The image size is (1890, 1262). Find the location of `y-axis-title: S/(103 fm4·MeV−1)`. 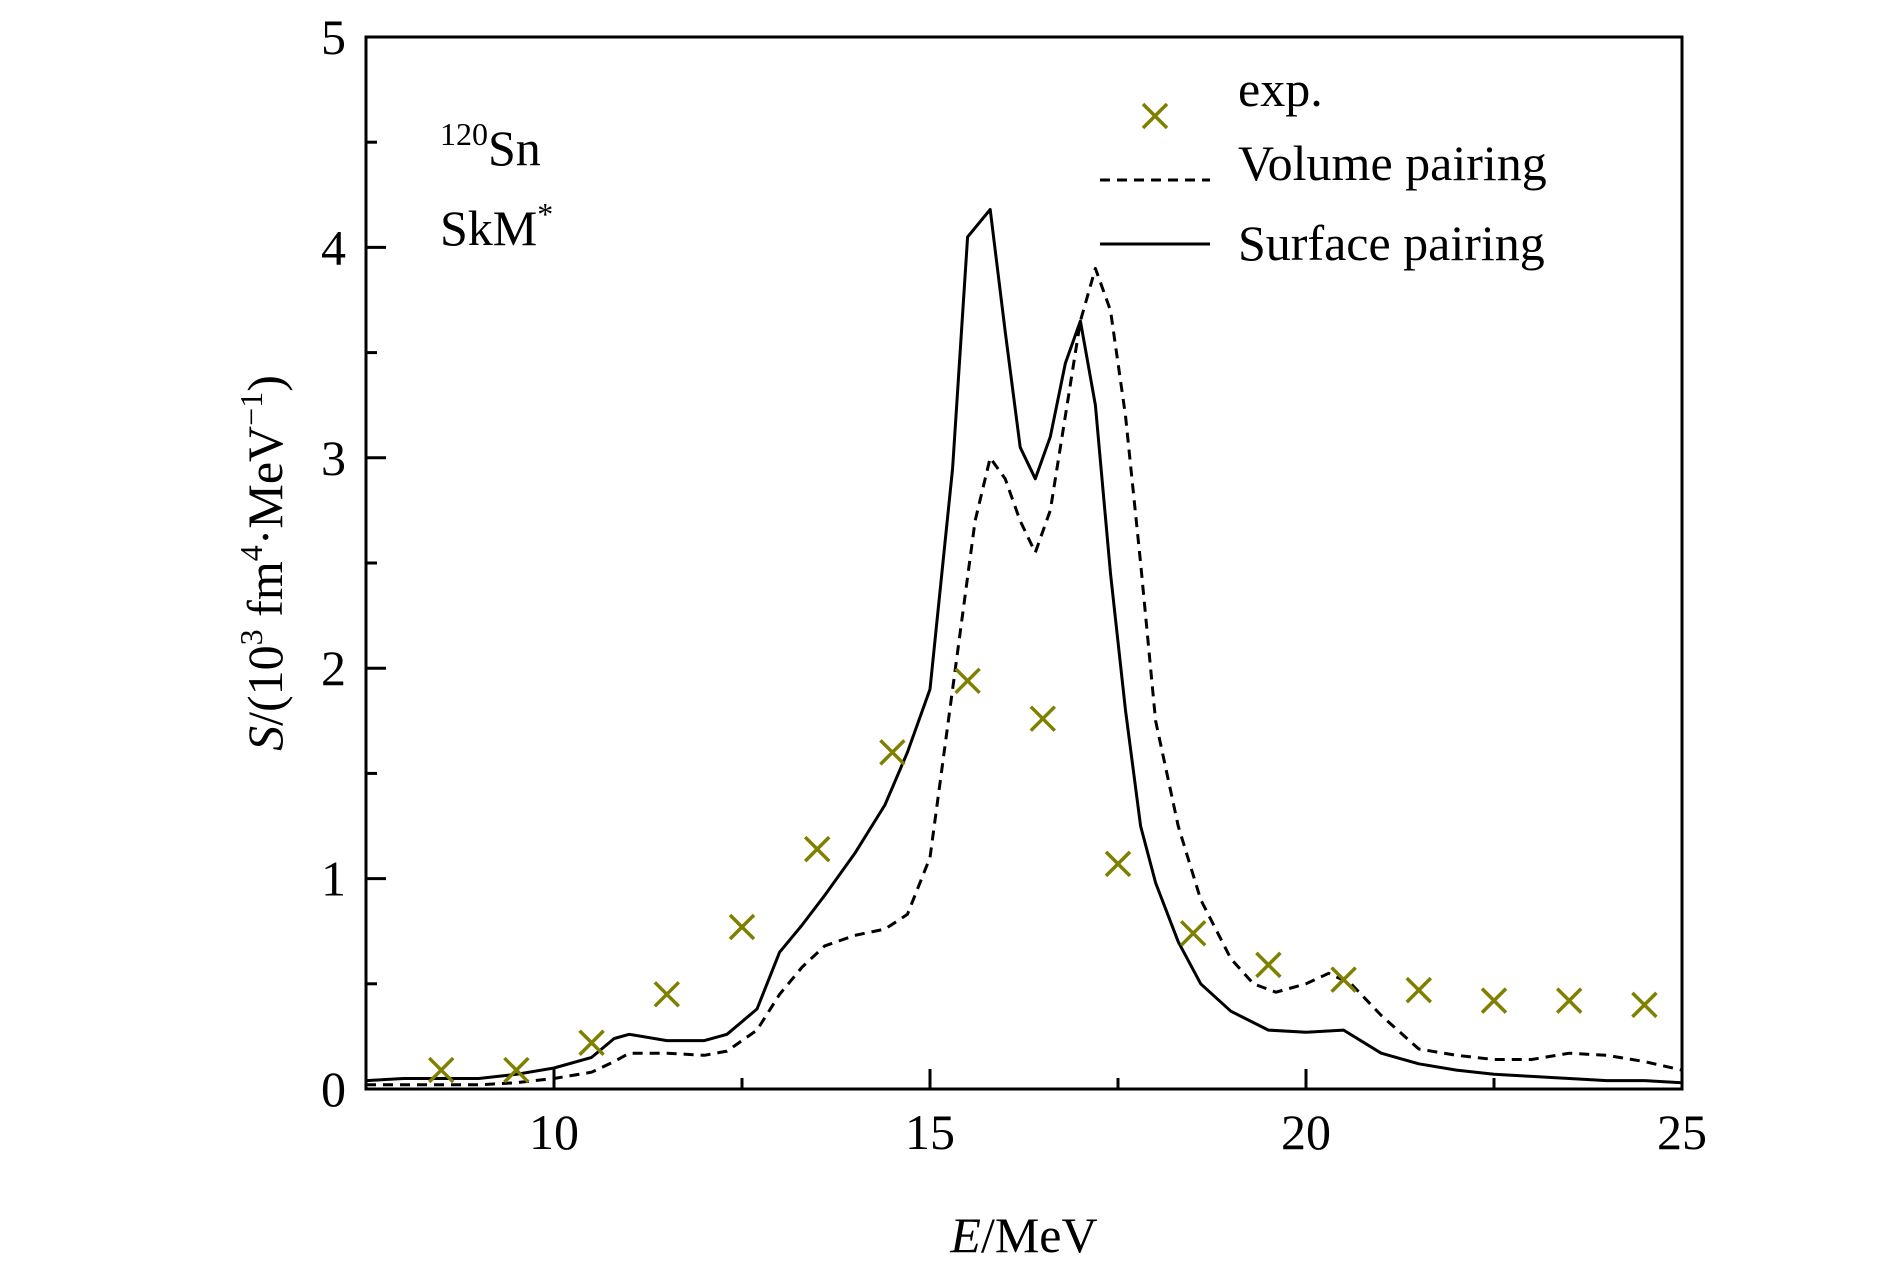

y-axis-title: S/(103 fm4·MeV−1) is located at coordinates (263, 563).